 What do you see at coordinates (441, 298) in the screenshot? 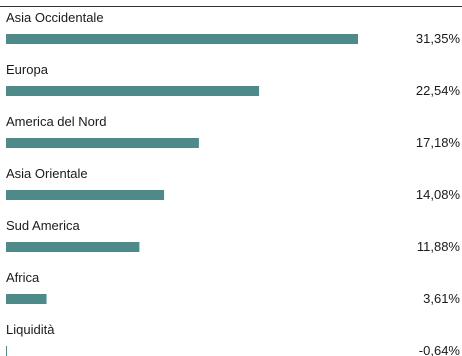
I see `value-label: 3,61%` at bounding box center [441, 298].